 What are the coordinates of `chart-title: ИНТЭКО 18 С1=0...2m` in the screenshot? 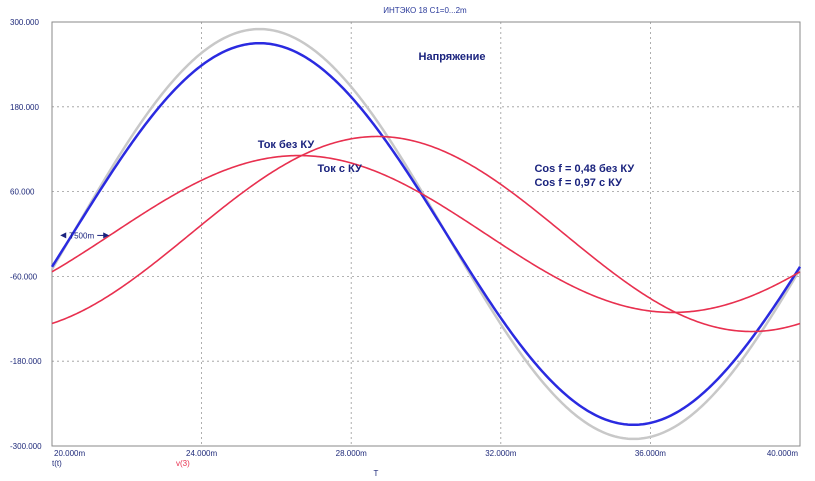 It's located at (425, 10).